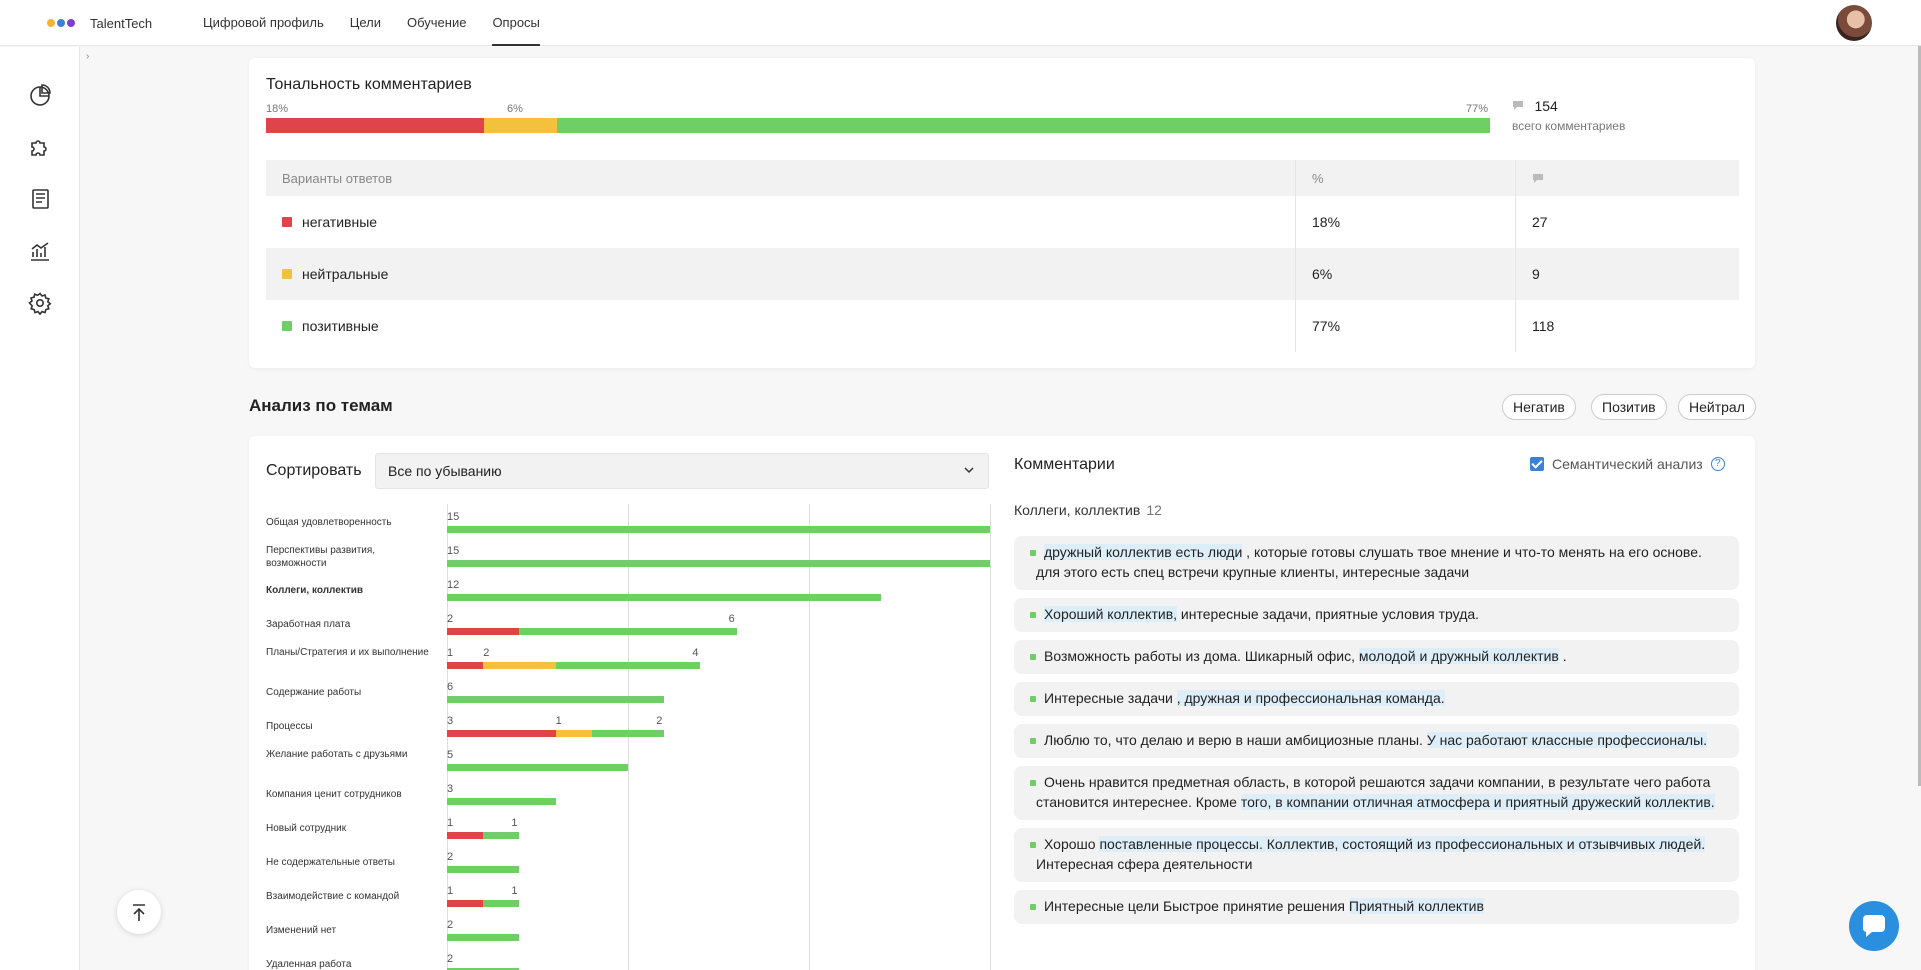 Image resolution: width=1921 pixels, height=970 pixels. Describe the element at coordinates (731, 619) in the screenshot. I see `bar-value-label: 6` at that location.